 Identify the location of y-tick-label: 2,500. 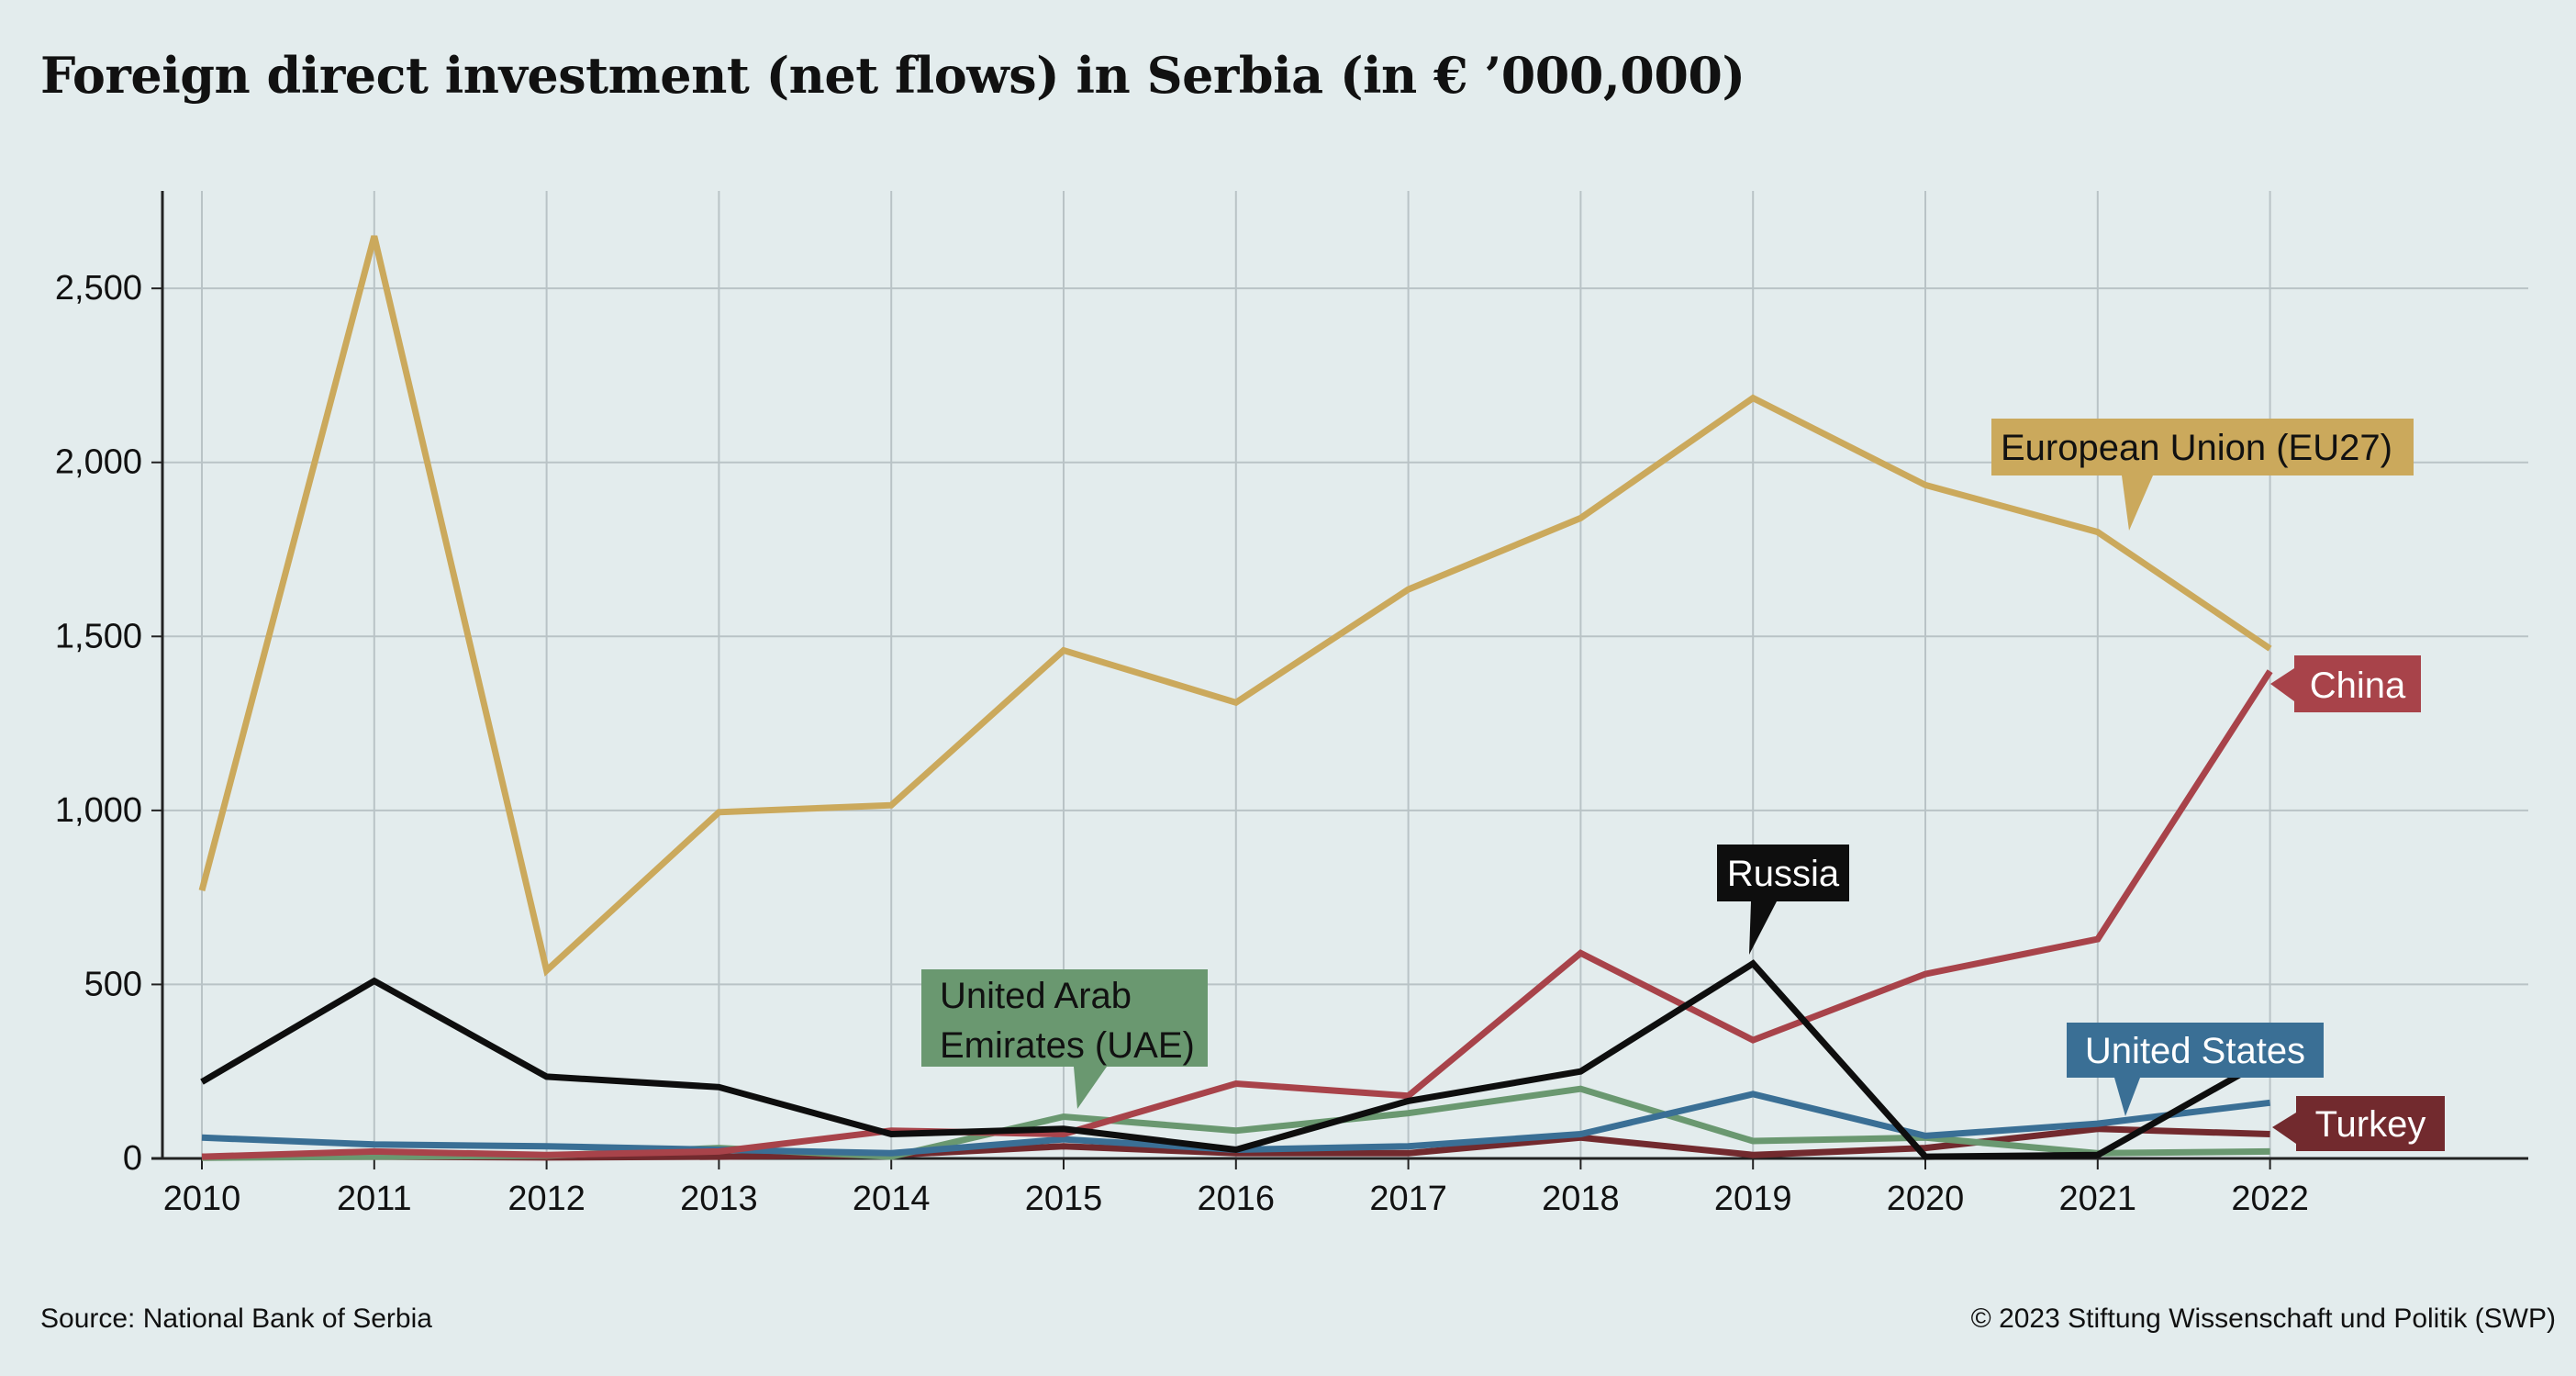
(98, 289).